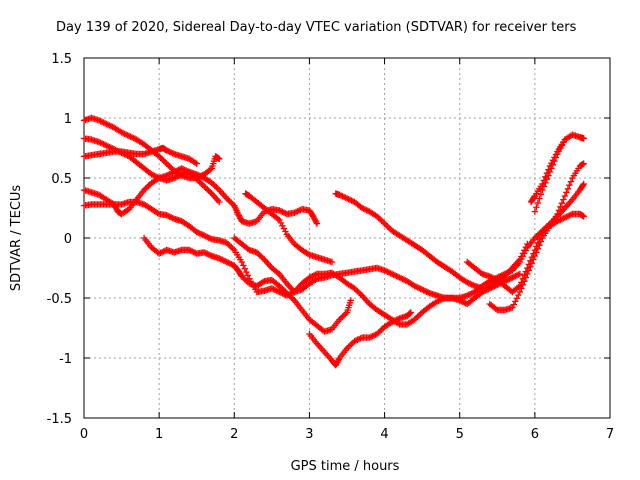 The height and width of the screenshot is (480, 640). What do you see at coordinates (68, 239) in the screenshot?
I see `y-tick-label: 0` at bounding box center [68, 239].